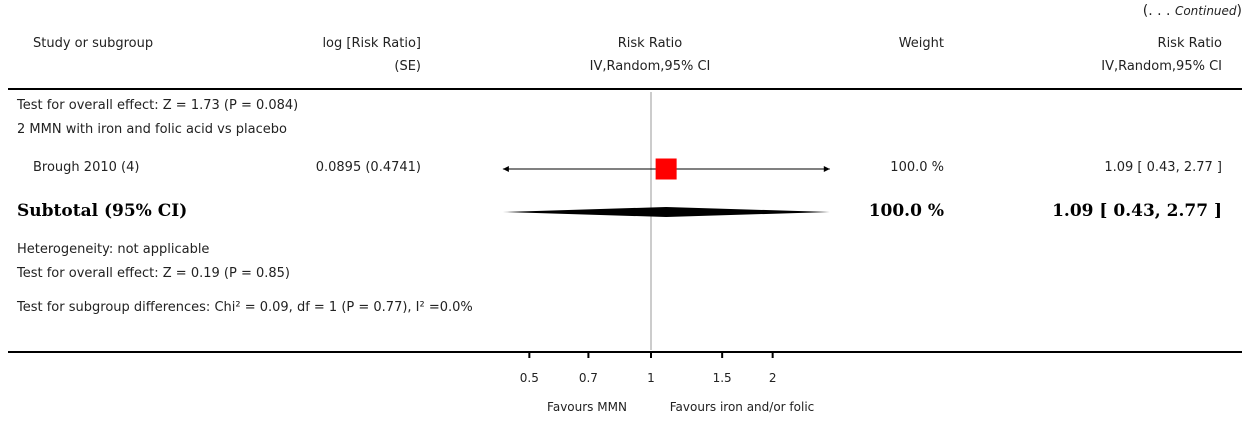 This screenshot has width=1250, height=421. I want to click on x-tick-label: 1.5, so click(722, 378).